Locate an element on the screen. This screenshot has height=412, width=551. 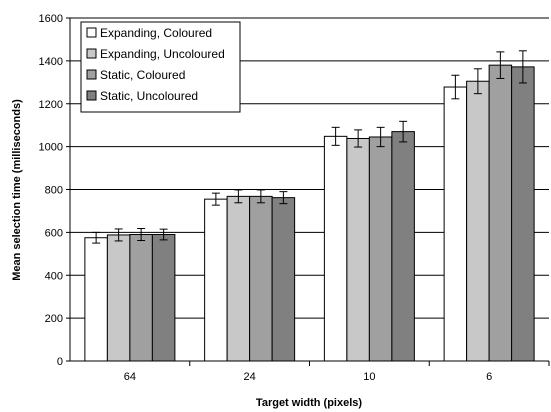
y-tick-label: 1400 is located at coordinates (51, 62).